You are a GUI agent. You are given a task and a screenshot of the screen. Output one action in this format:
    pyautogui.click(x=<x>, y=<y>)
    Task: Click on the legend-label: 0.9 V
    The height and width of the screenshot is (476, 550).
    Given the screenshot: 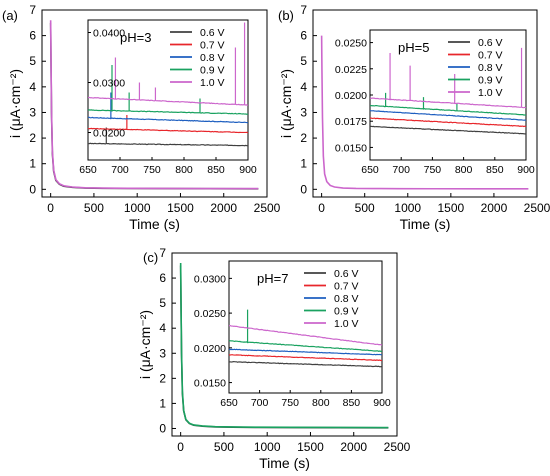 What is the action you would take?
    pyautogui.click(x=212, y=71)
    